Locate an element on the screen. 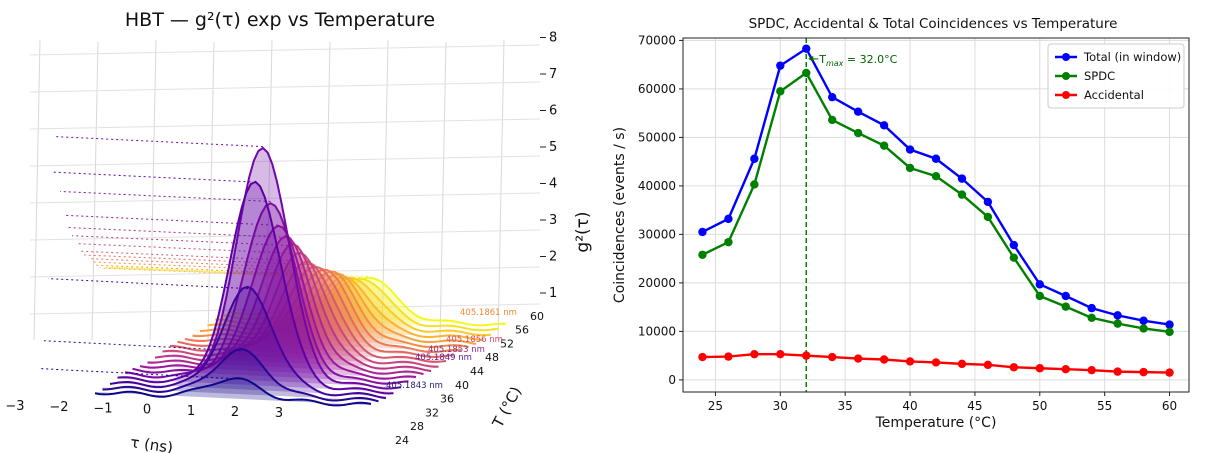 Image resolution: width=1205 pixels, height=453 pixels. wavelength-label: 405.1849 nm is located at coordinates (443, 358).